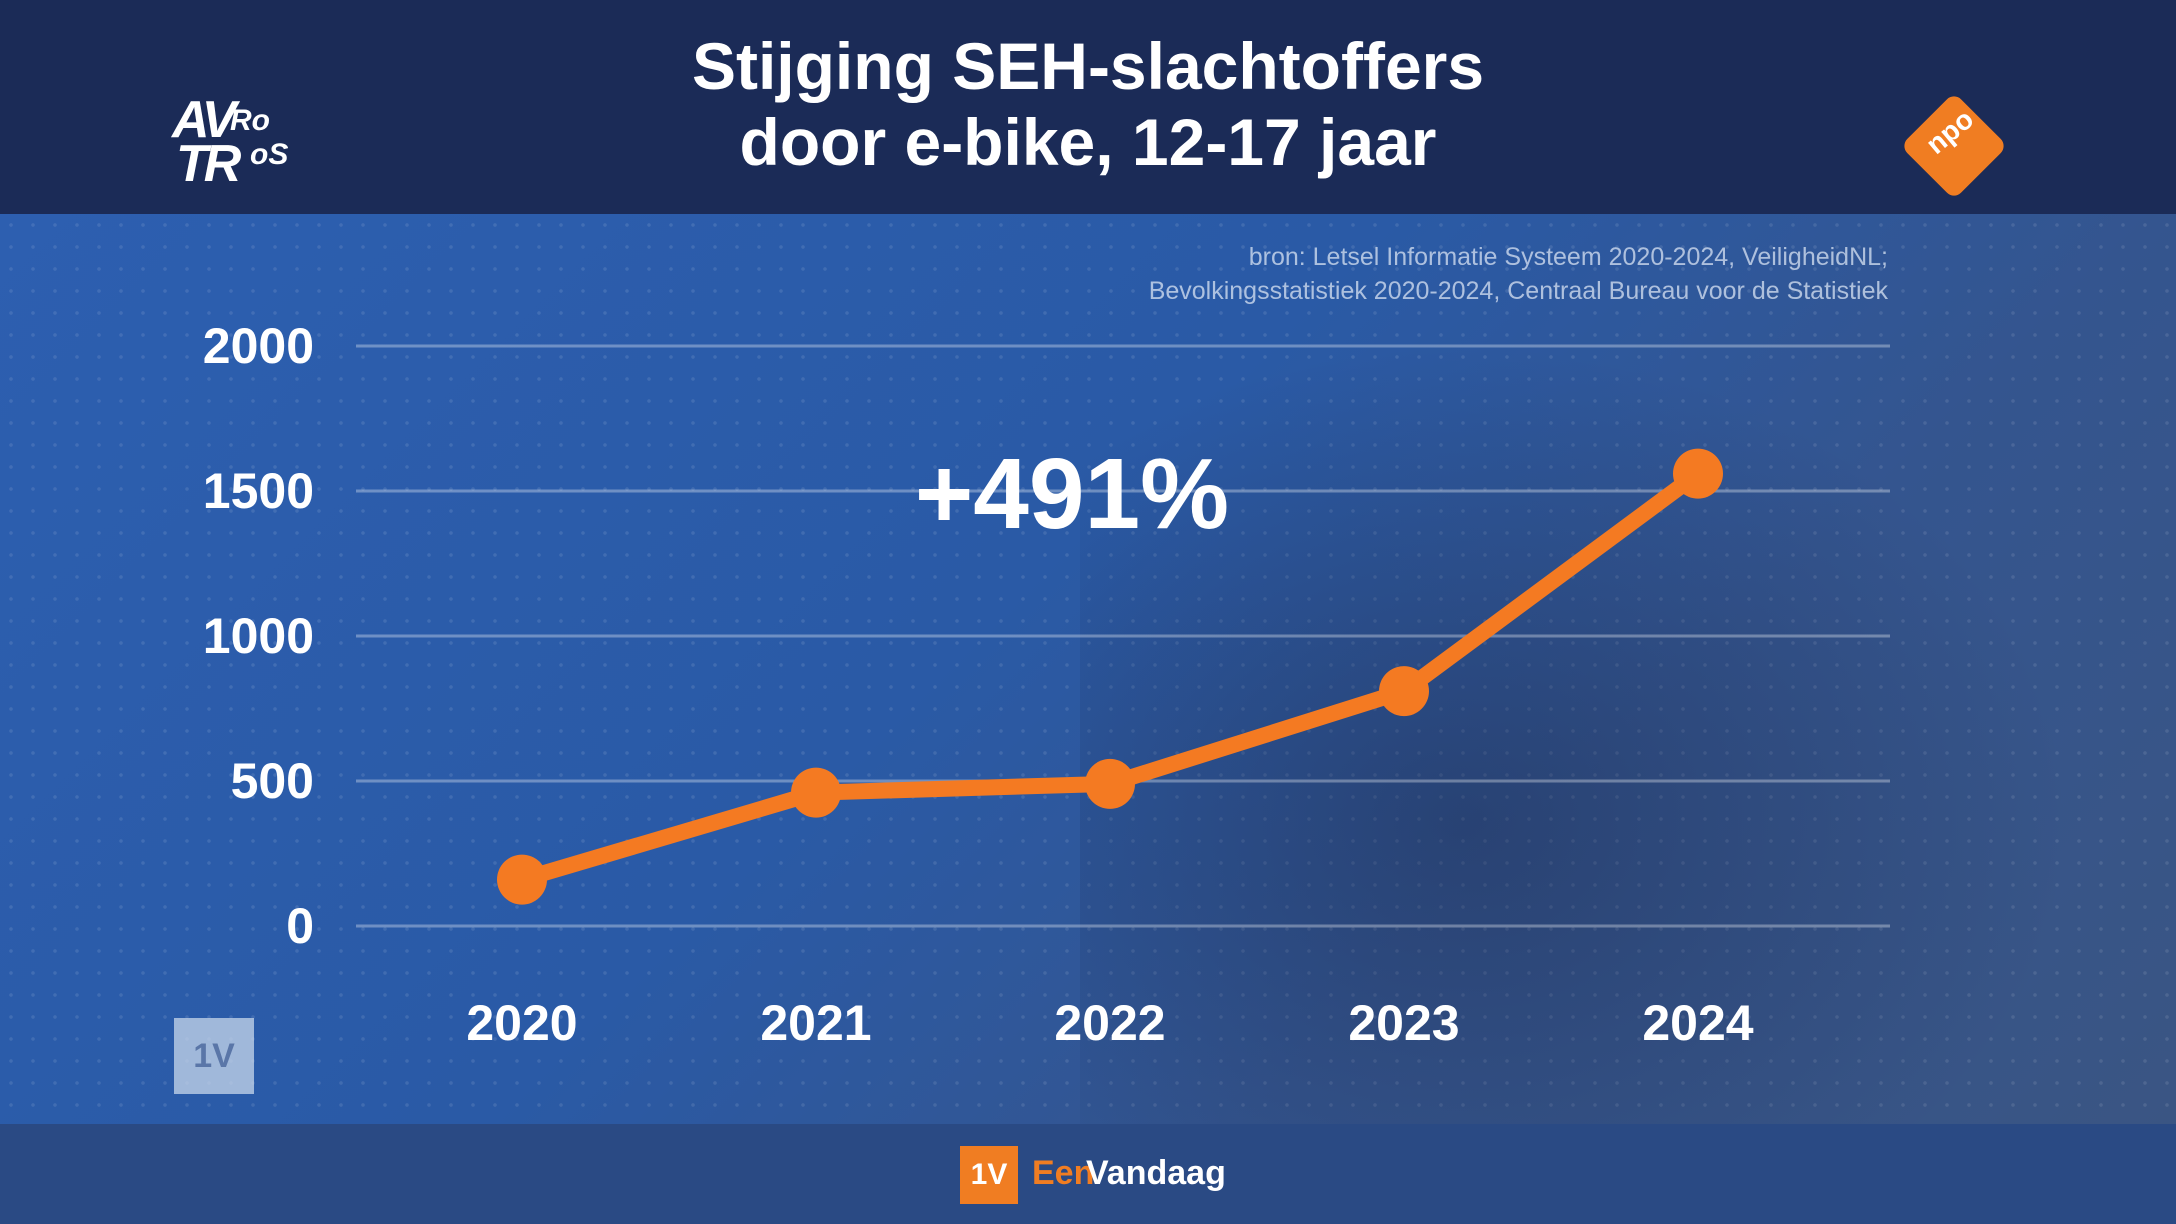 This screenshot has height=1224, width=2176. I want to click on avrotros-logo-part: oS, so click(269, 154).